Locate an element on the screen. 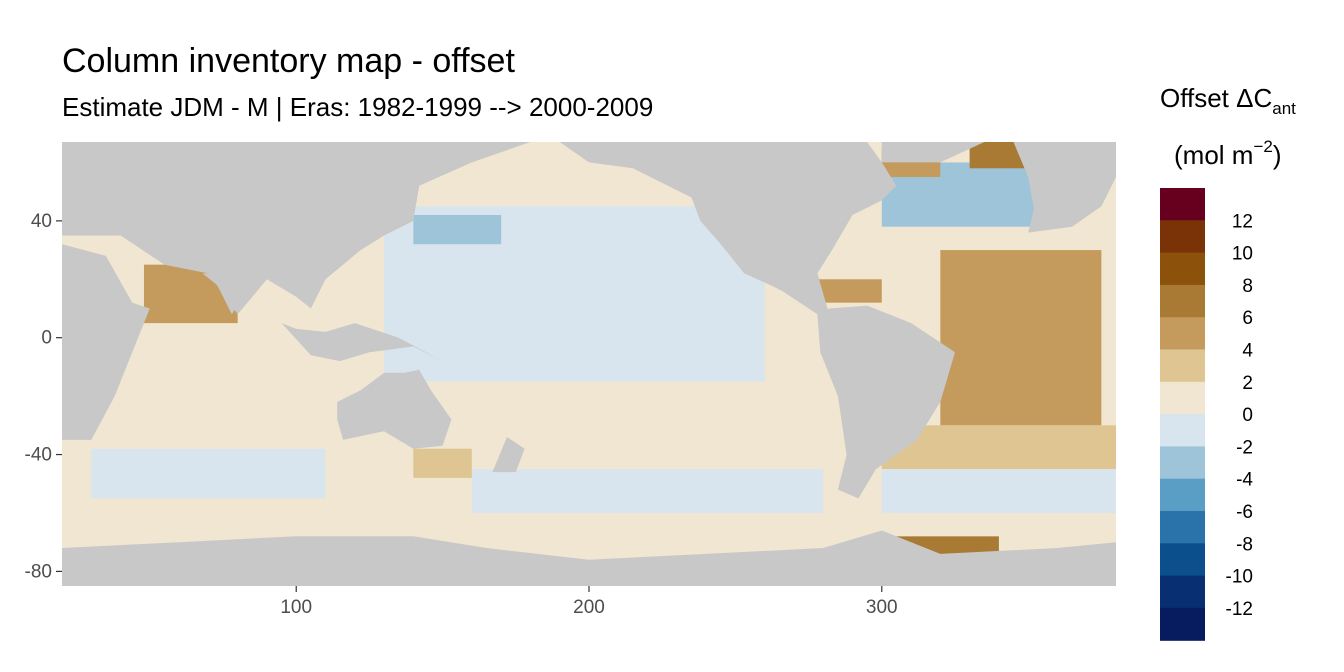 The image size is (1344, 672). y-tick-label: 40 is located at coordinates (41, 221).